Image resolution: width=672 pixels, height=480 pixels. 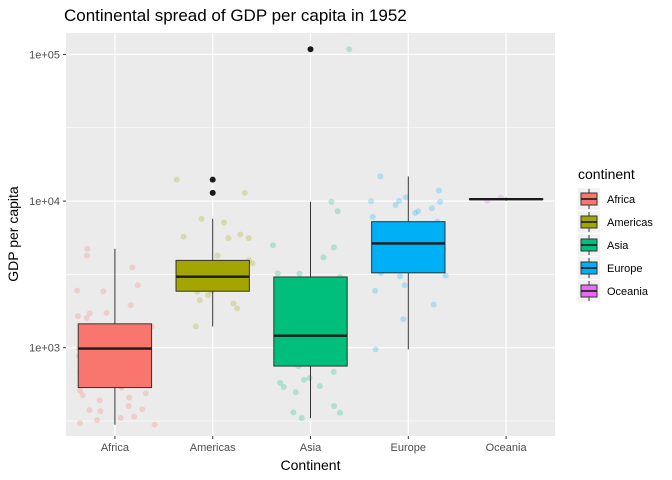 I want to click on y-tick-label: 1e+03, so click(x=44, y=349).